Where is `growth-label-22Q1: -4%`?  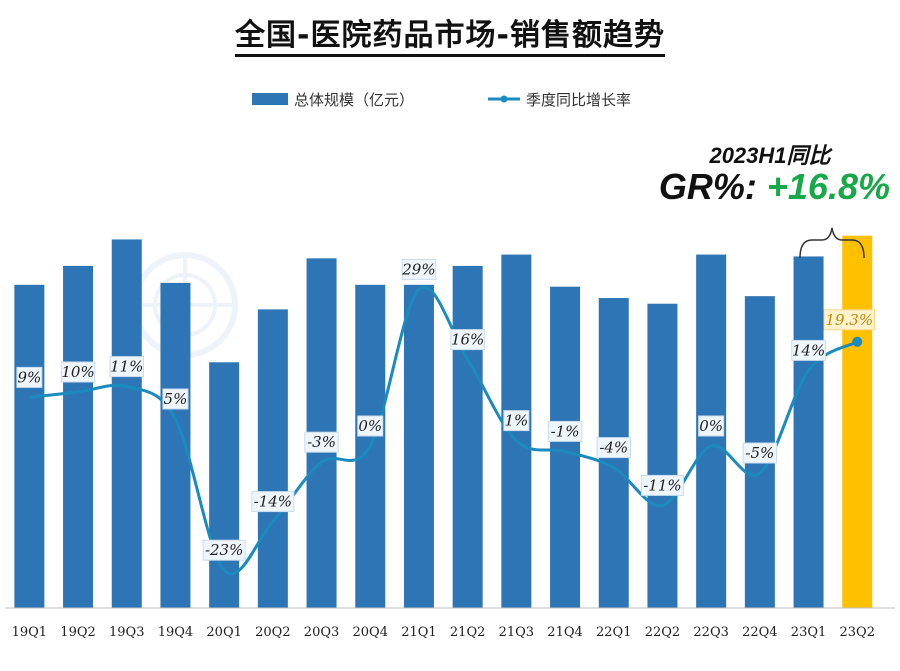
growth-label-22Q1: -4% is located at coordinates (613, 448).